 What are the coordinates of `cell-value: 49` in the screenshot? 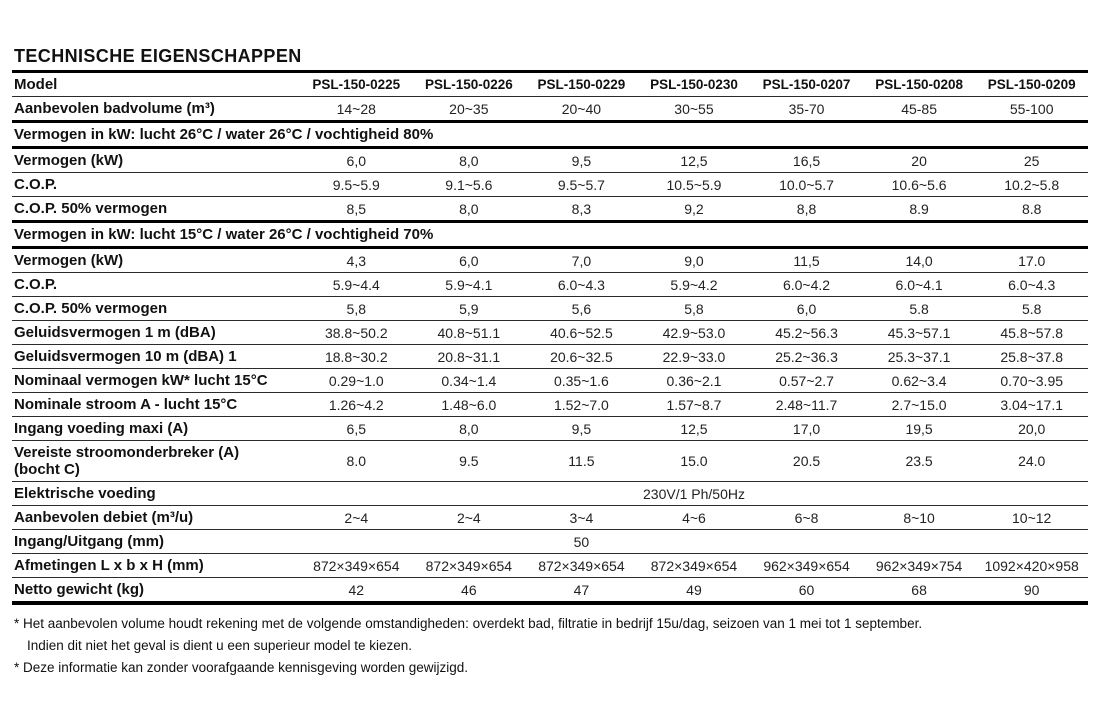 It's located at (694, 589).